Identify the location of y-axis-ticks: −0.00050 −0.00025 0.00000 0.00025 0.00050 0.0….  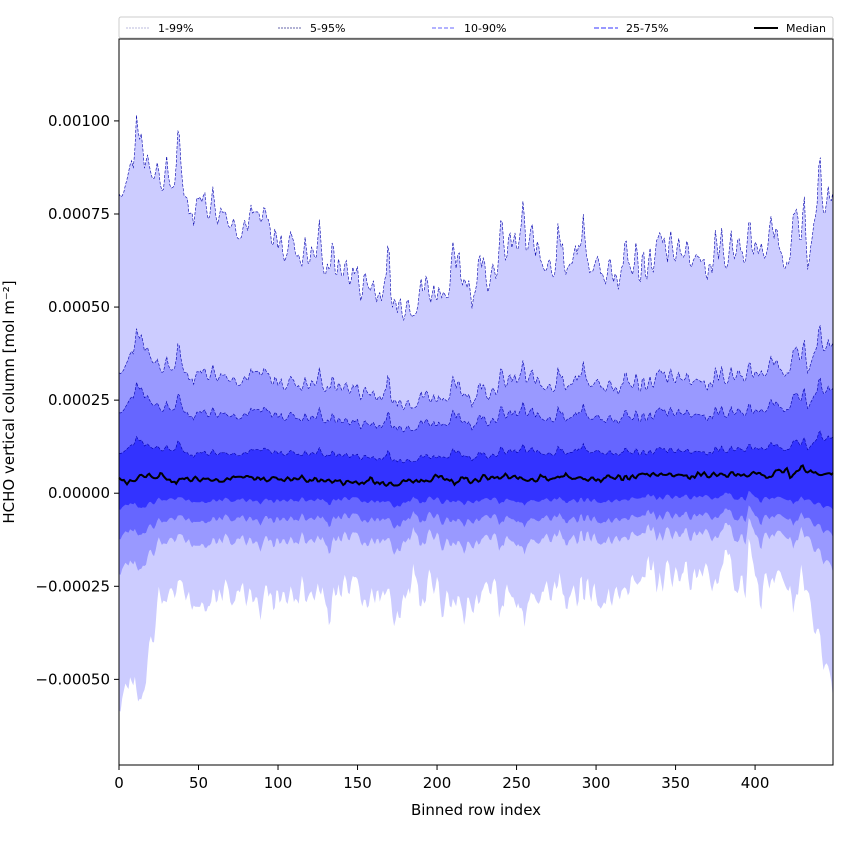
(77, 400).